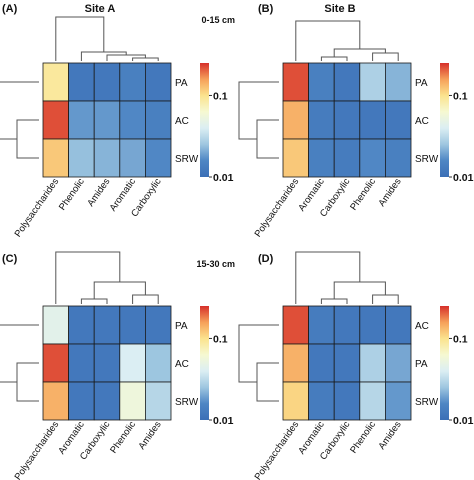  Describe the element at coordinates (266, 9) in the screenshot. I see `panel-label: (B)` at that location.